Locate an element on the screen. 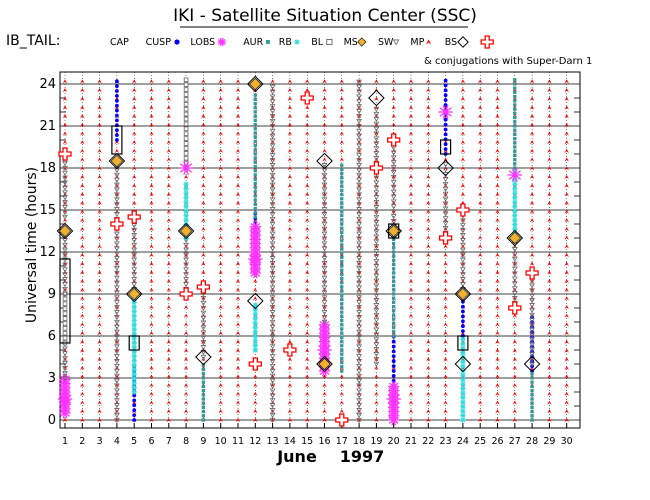  legend-label-cap: CAP is located at coordinates (119, 42).